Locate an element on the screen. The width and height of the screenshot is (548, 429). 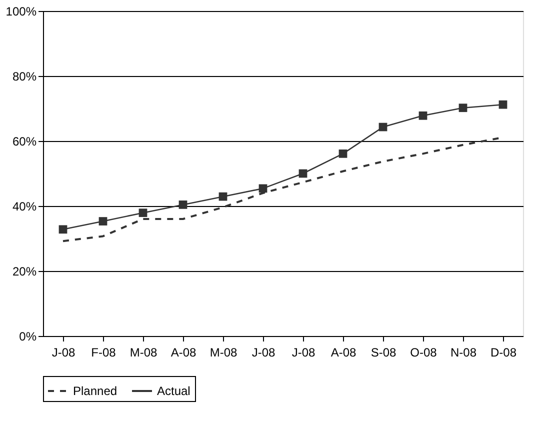
y-tick-label: 20% is located at coordinates (24, 271).